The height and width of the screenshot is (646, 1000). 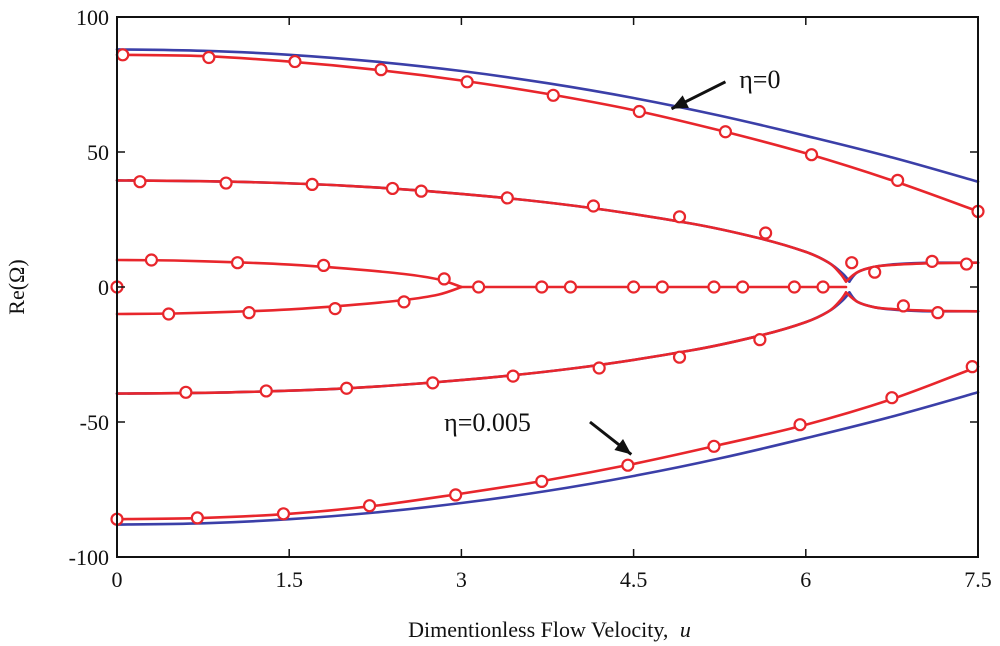 What do you see at coordinates (685, 629) in the screenshot?
I see `x-axis-label-var: u` at bounding box center [685, 629].